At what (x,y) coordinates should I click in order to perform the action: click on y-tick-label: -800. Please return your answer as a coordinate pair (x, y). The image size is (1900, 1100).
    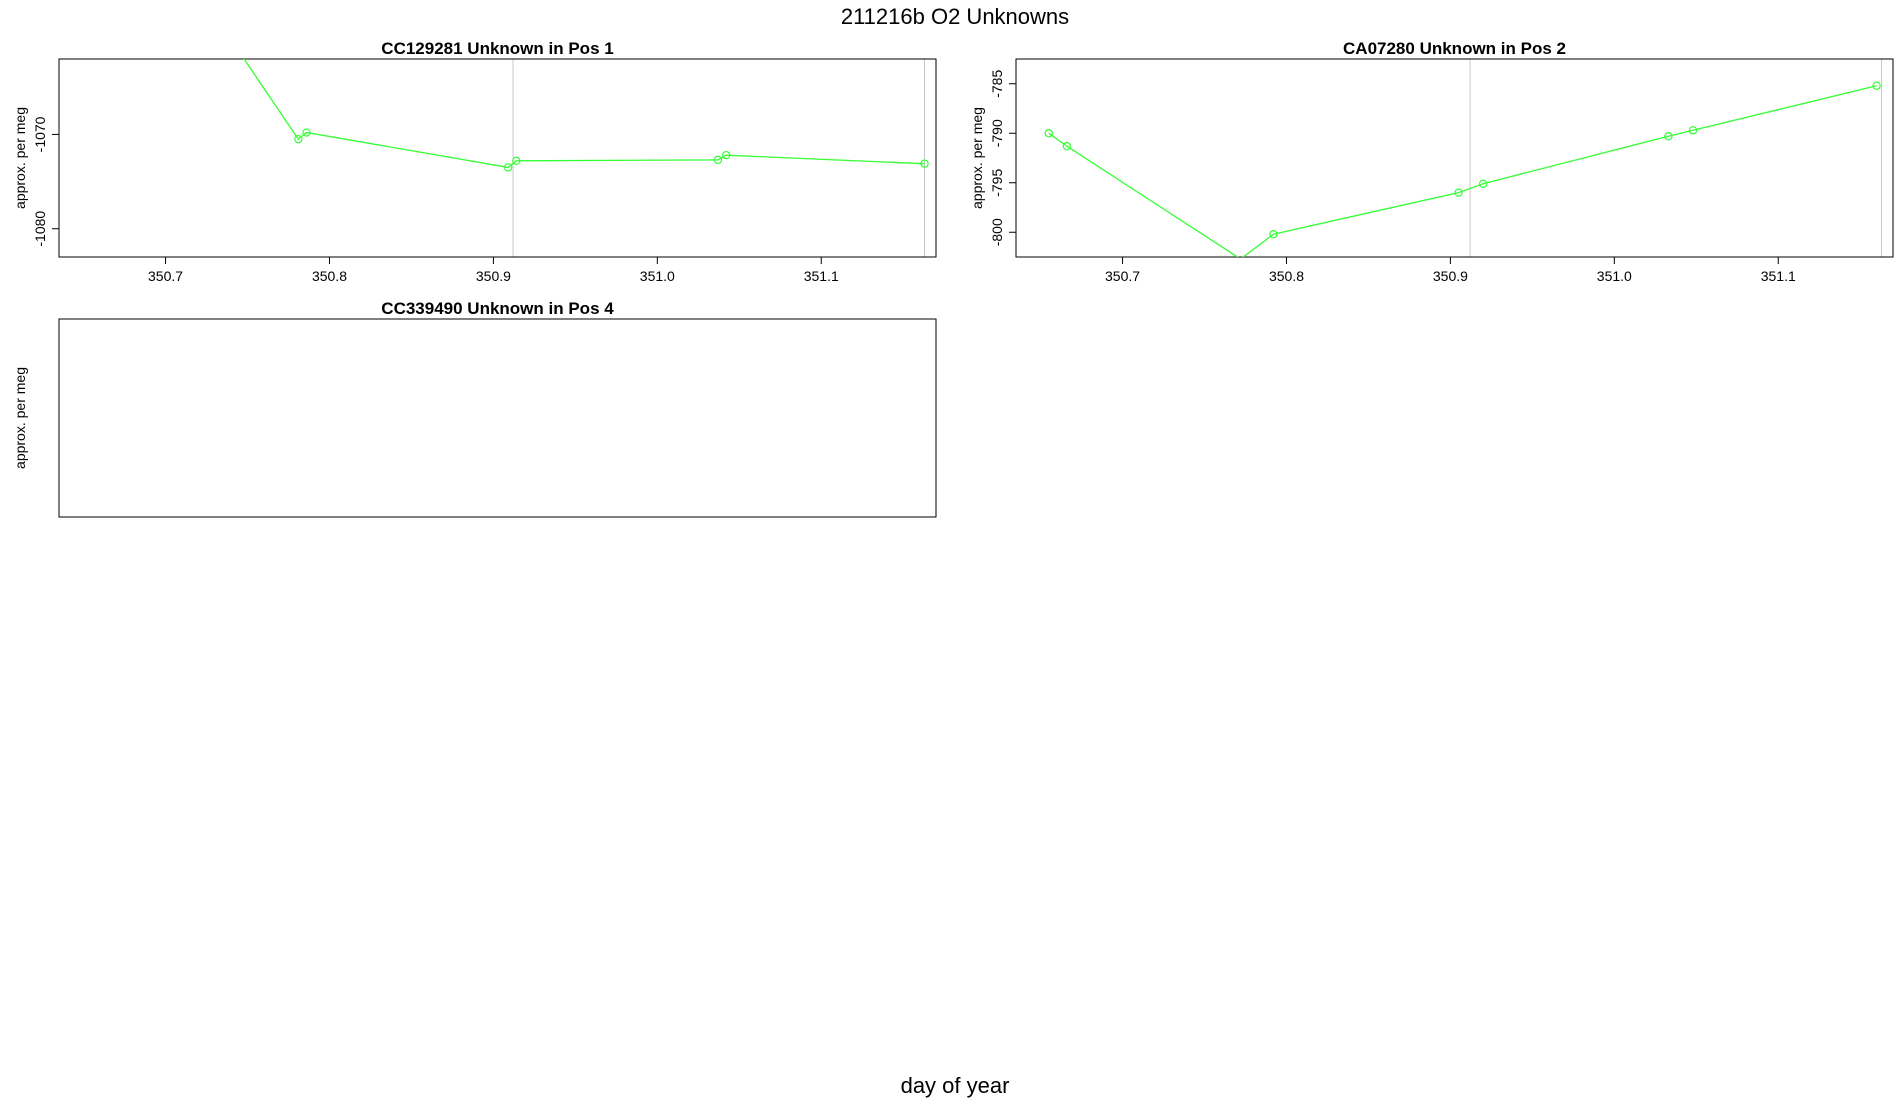
    Looking at the image, I should click on (997, 232).